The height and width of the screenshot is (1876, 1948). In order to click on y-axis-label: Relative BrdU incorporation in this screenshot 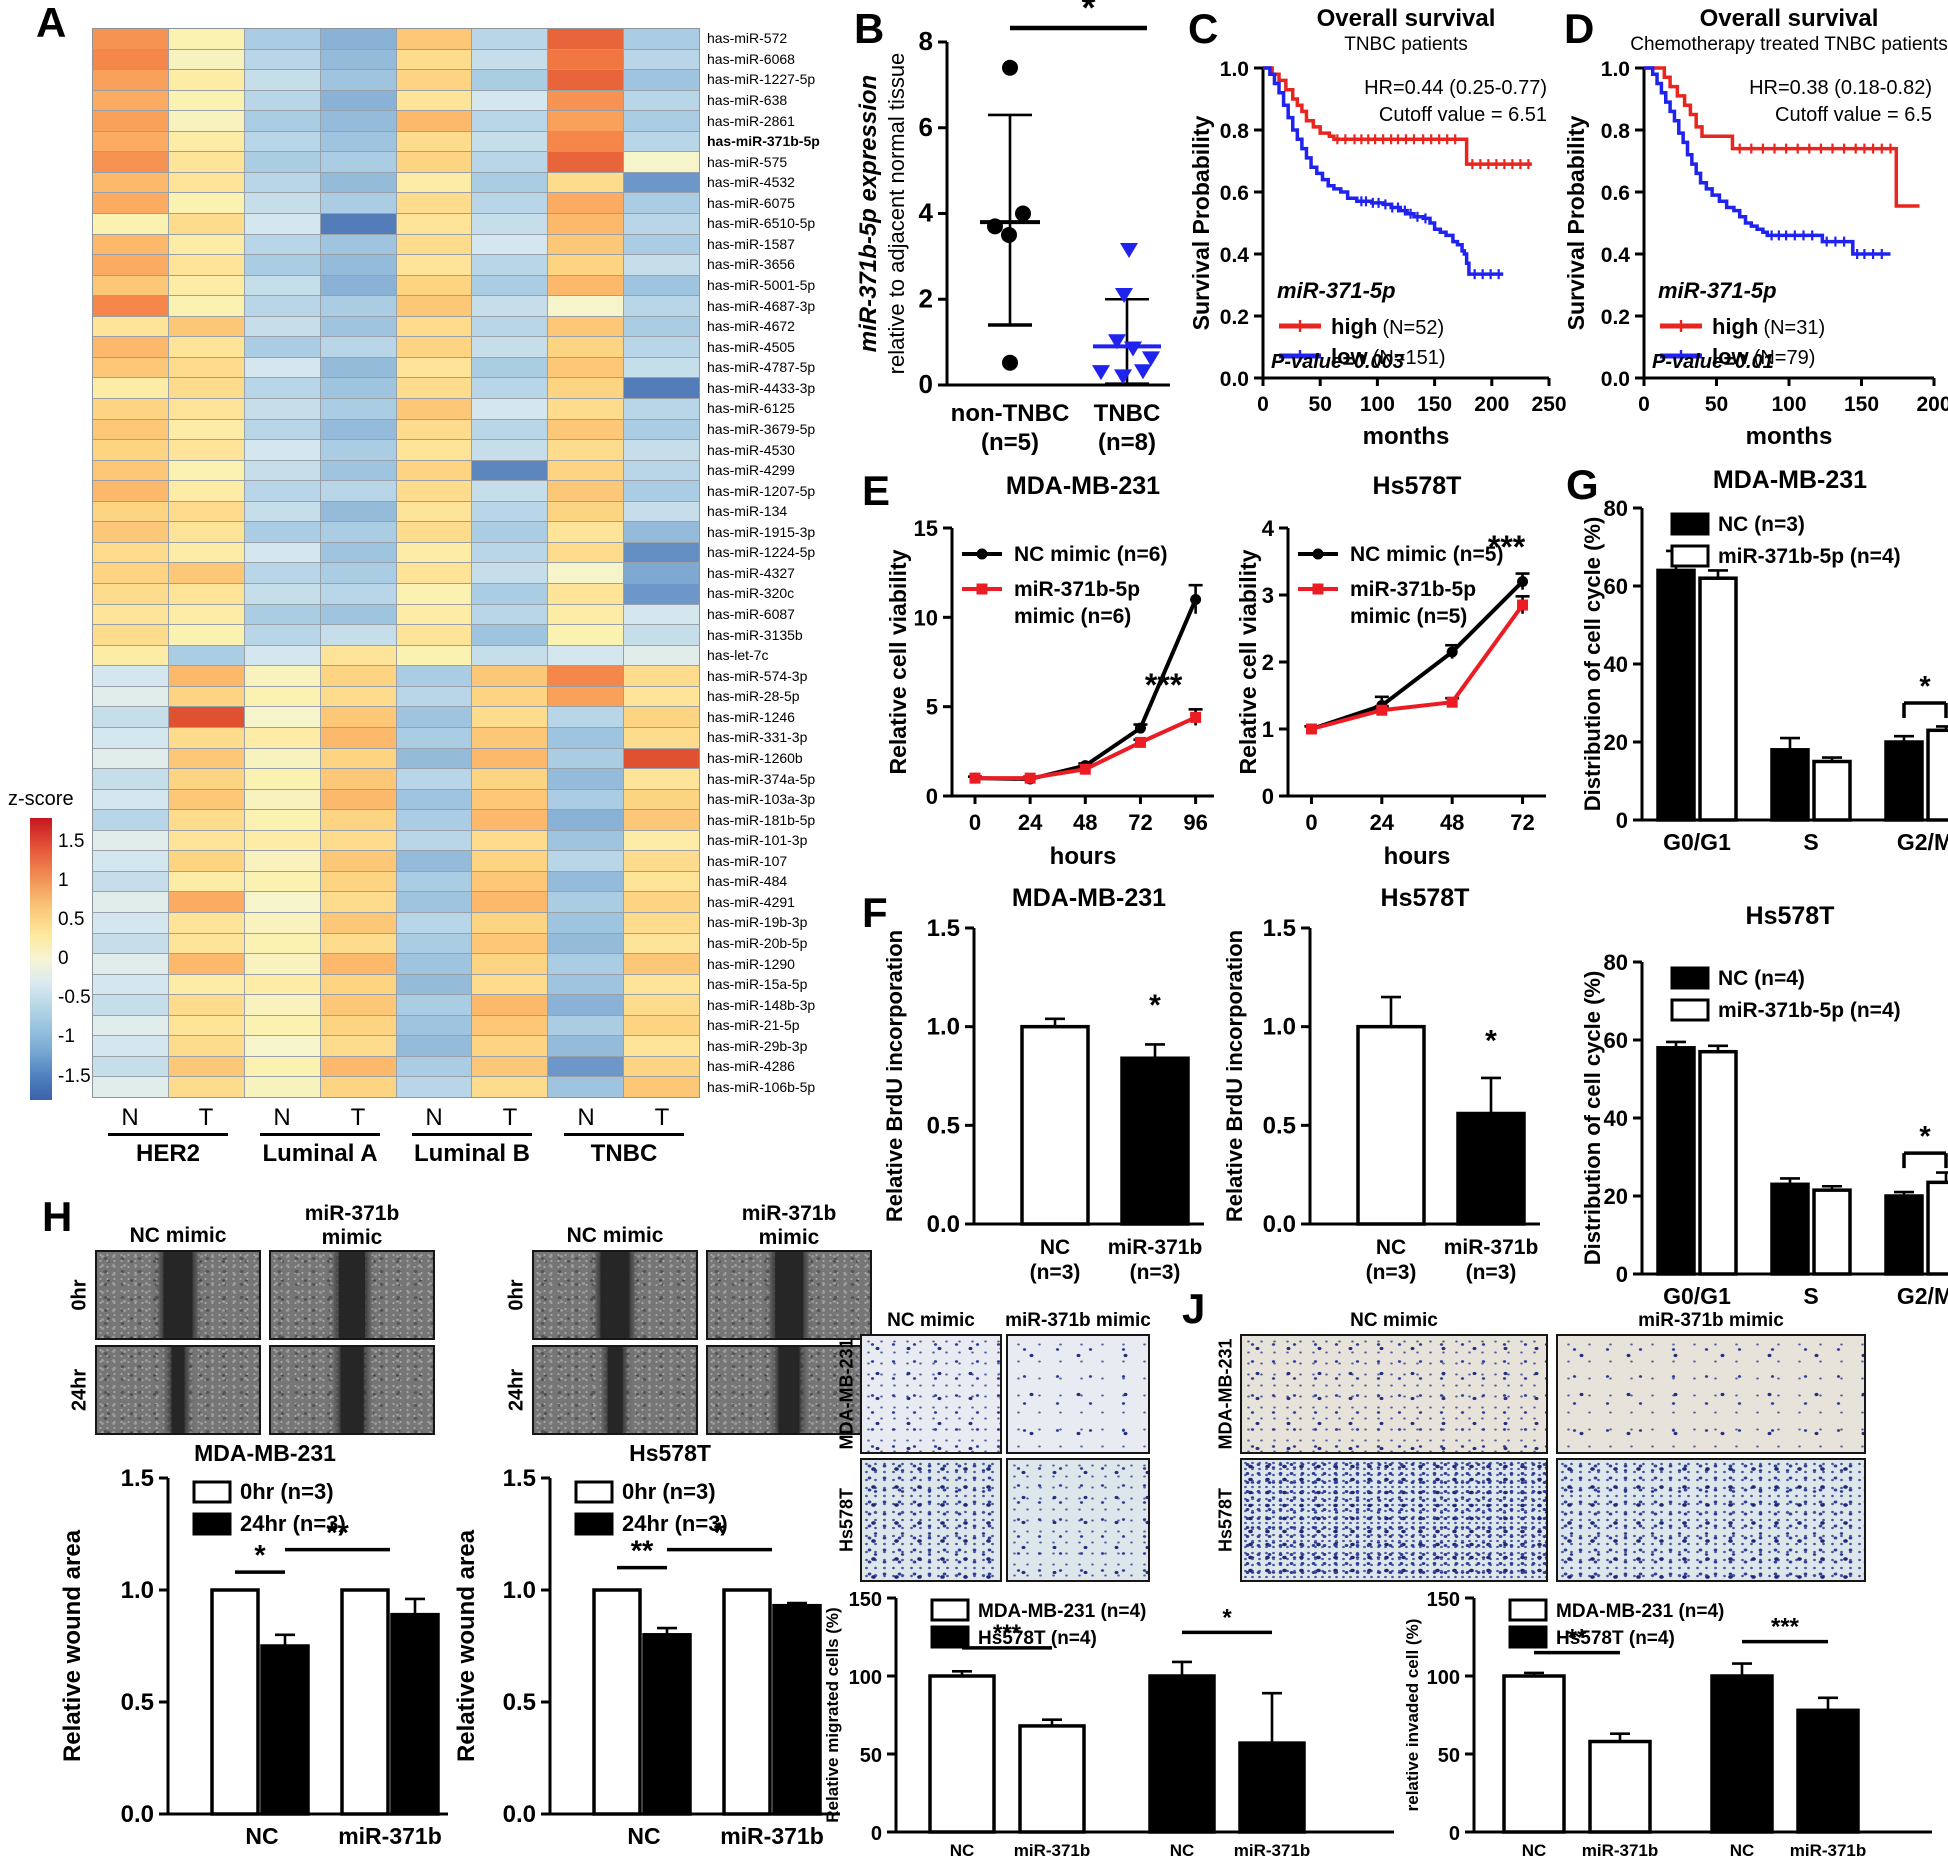, I will do `click(894, 1076)`.